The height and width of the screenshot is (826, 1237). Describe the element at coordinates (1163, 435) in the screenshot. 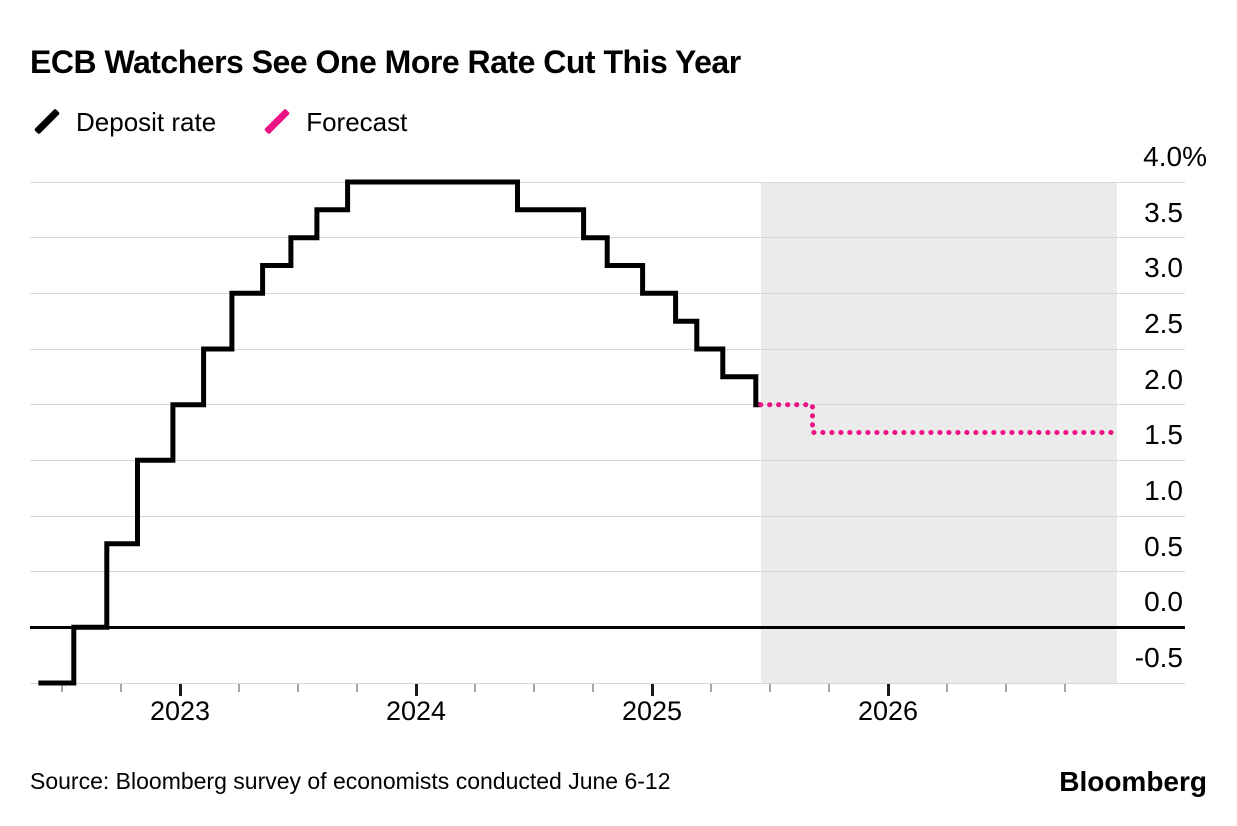

I see `y-axis-label: 1.5` at that location.